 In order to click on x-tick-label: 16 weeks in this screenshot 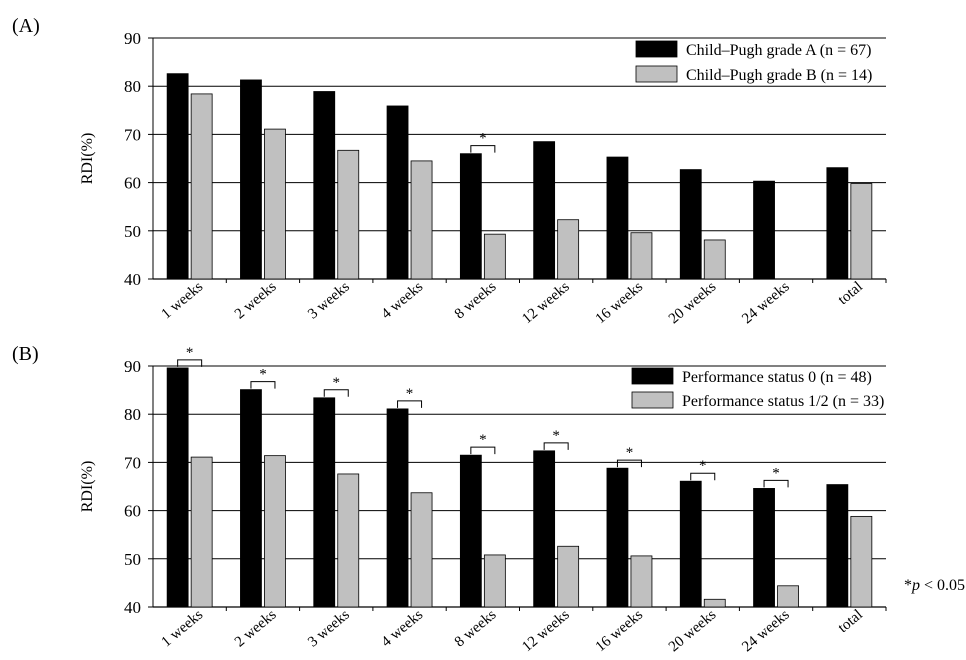, I will do `click(619, 631)`.